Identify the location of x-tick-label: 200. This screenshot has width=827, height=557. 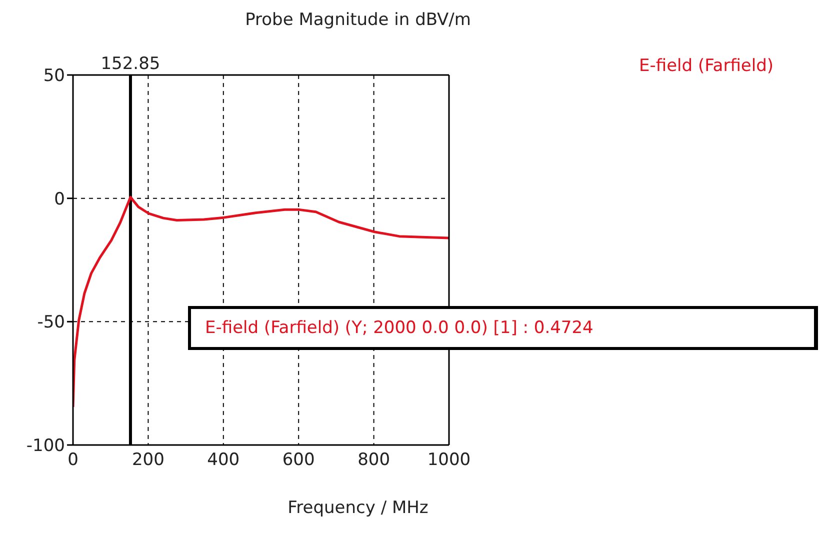
(148, 460).